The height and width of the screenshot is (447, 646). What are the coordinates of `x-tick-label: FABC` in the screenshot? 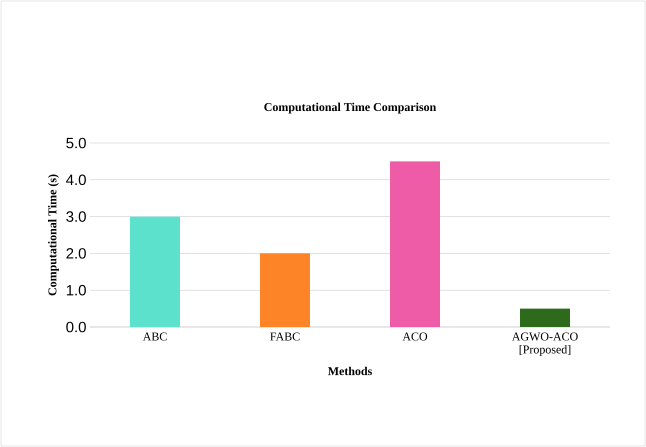 It's located at (285, 336).